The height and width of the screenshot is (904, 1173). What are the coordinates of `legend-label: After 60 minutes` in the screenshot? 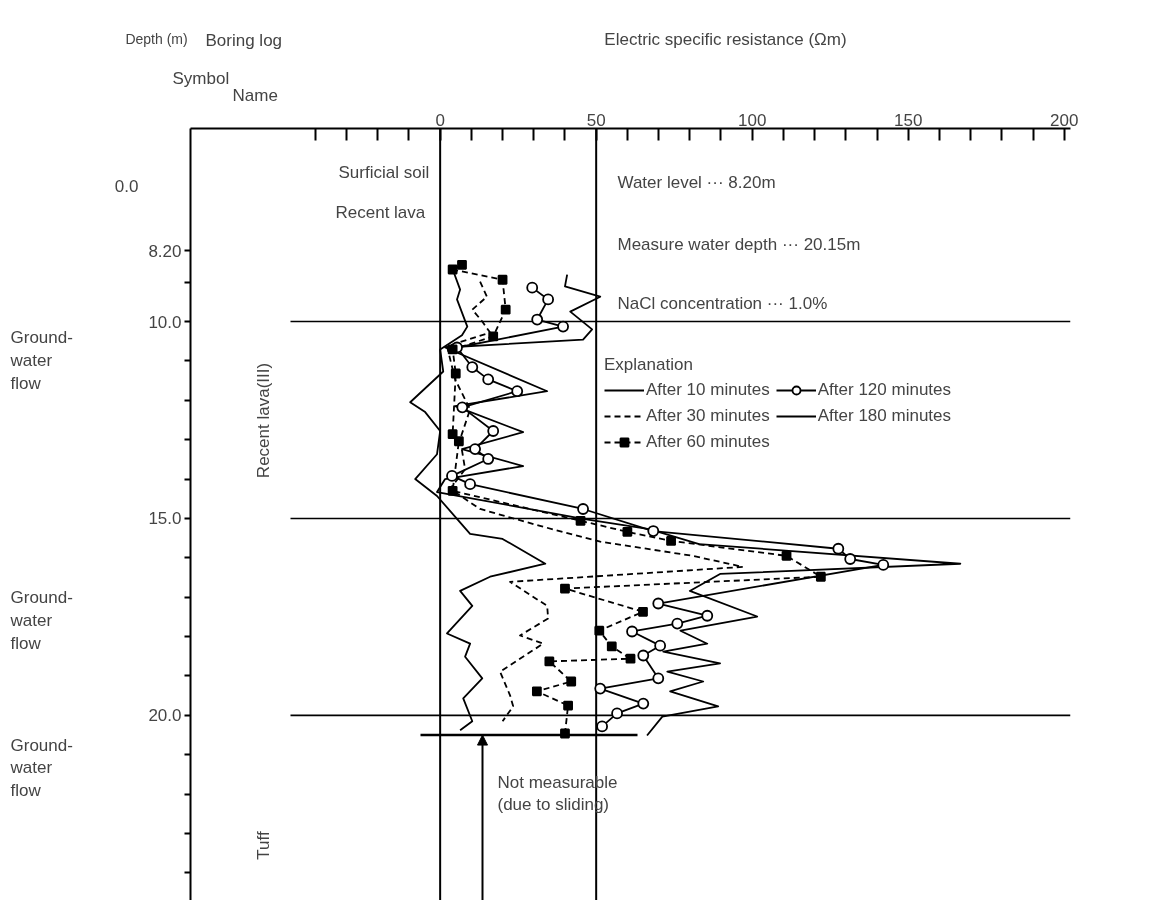 It's located at (708, 442).